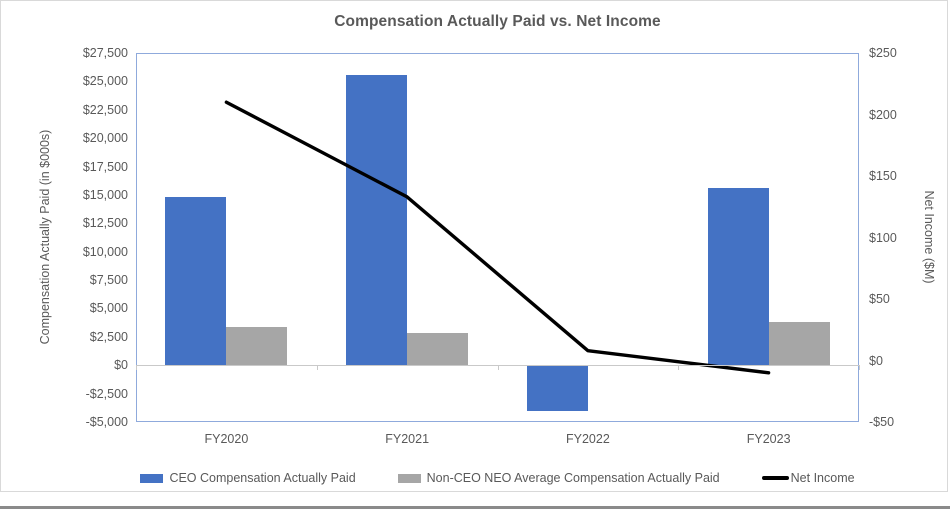 This screenshot has width=950, height=510. Describe the element at coordinates (105, 53) in the screenshot. I see `left-axis-tick-label: $27,500` at that location.